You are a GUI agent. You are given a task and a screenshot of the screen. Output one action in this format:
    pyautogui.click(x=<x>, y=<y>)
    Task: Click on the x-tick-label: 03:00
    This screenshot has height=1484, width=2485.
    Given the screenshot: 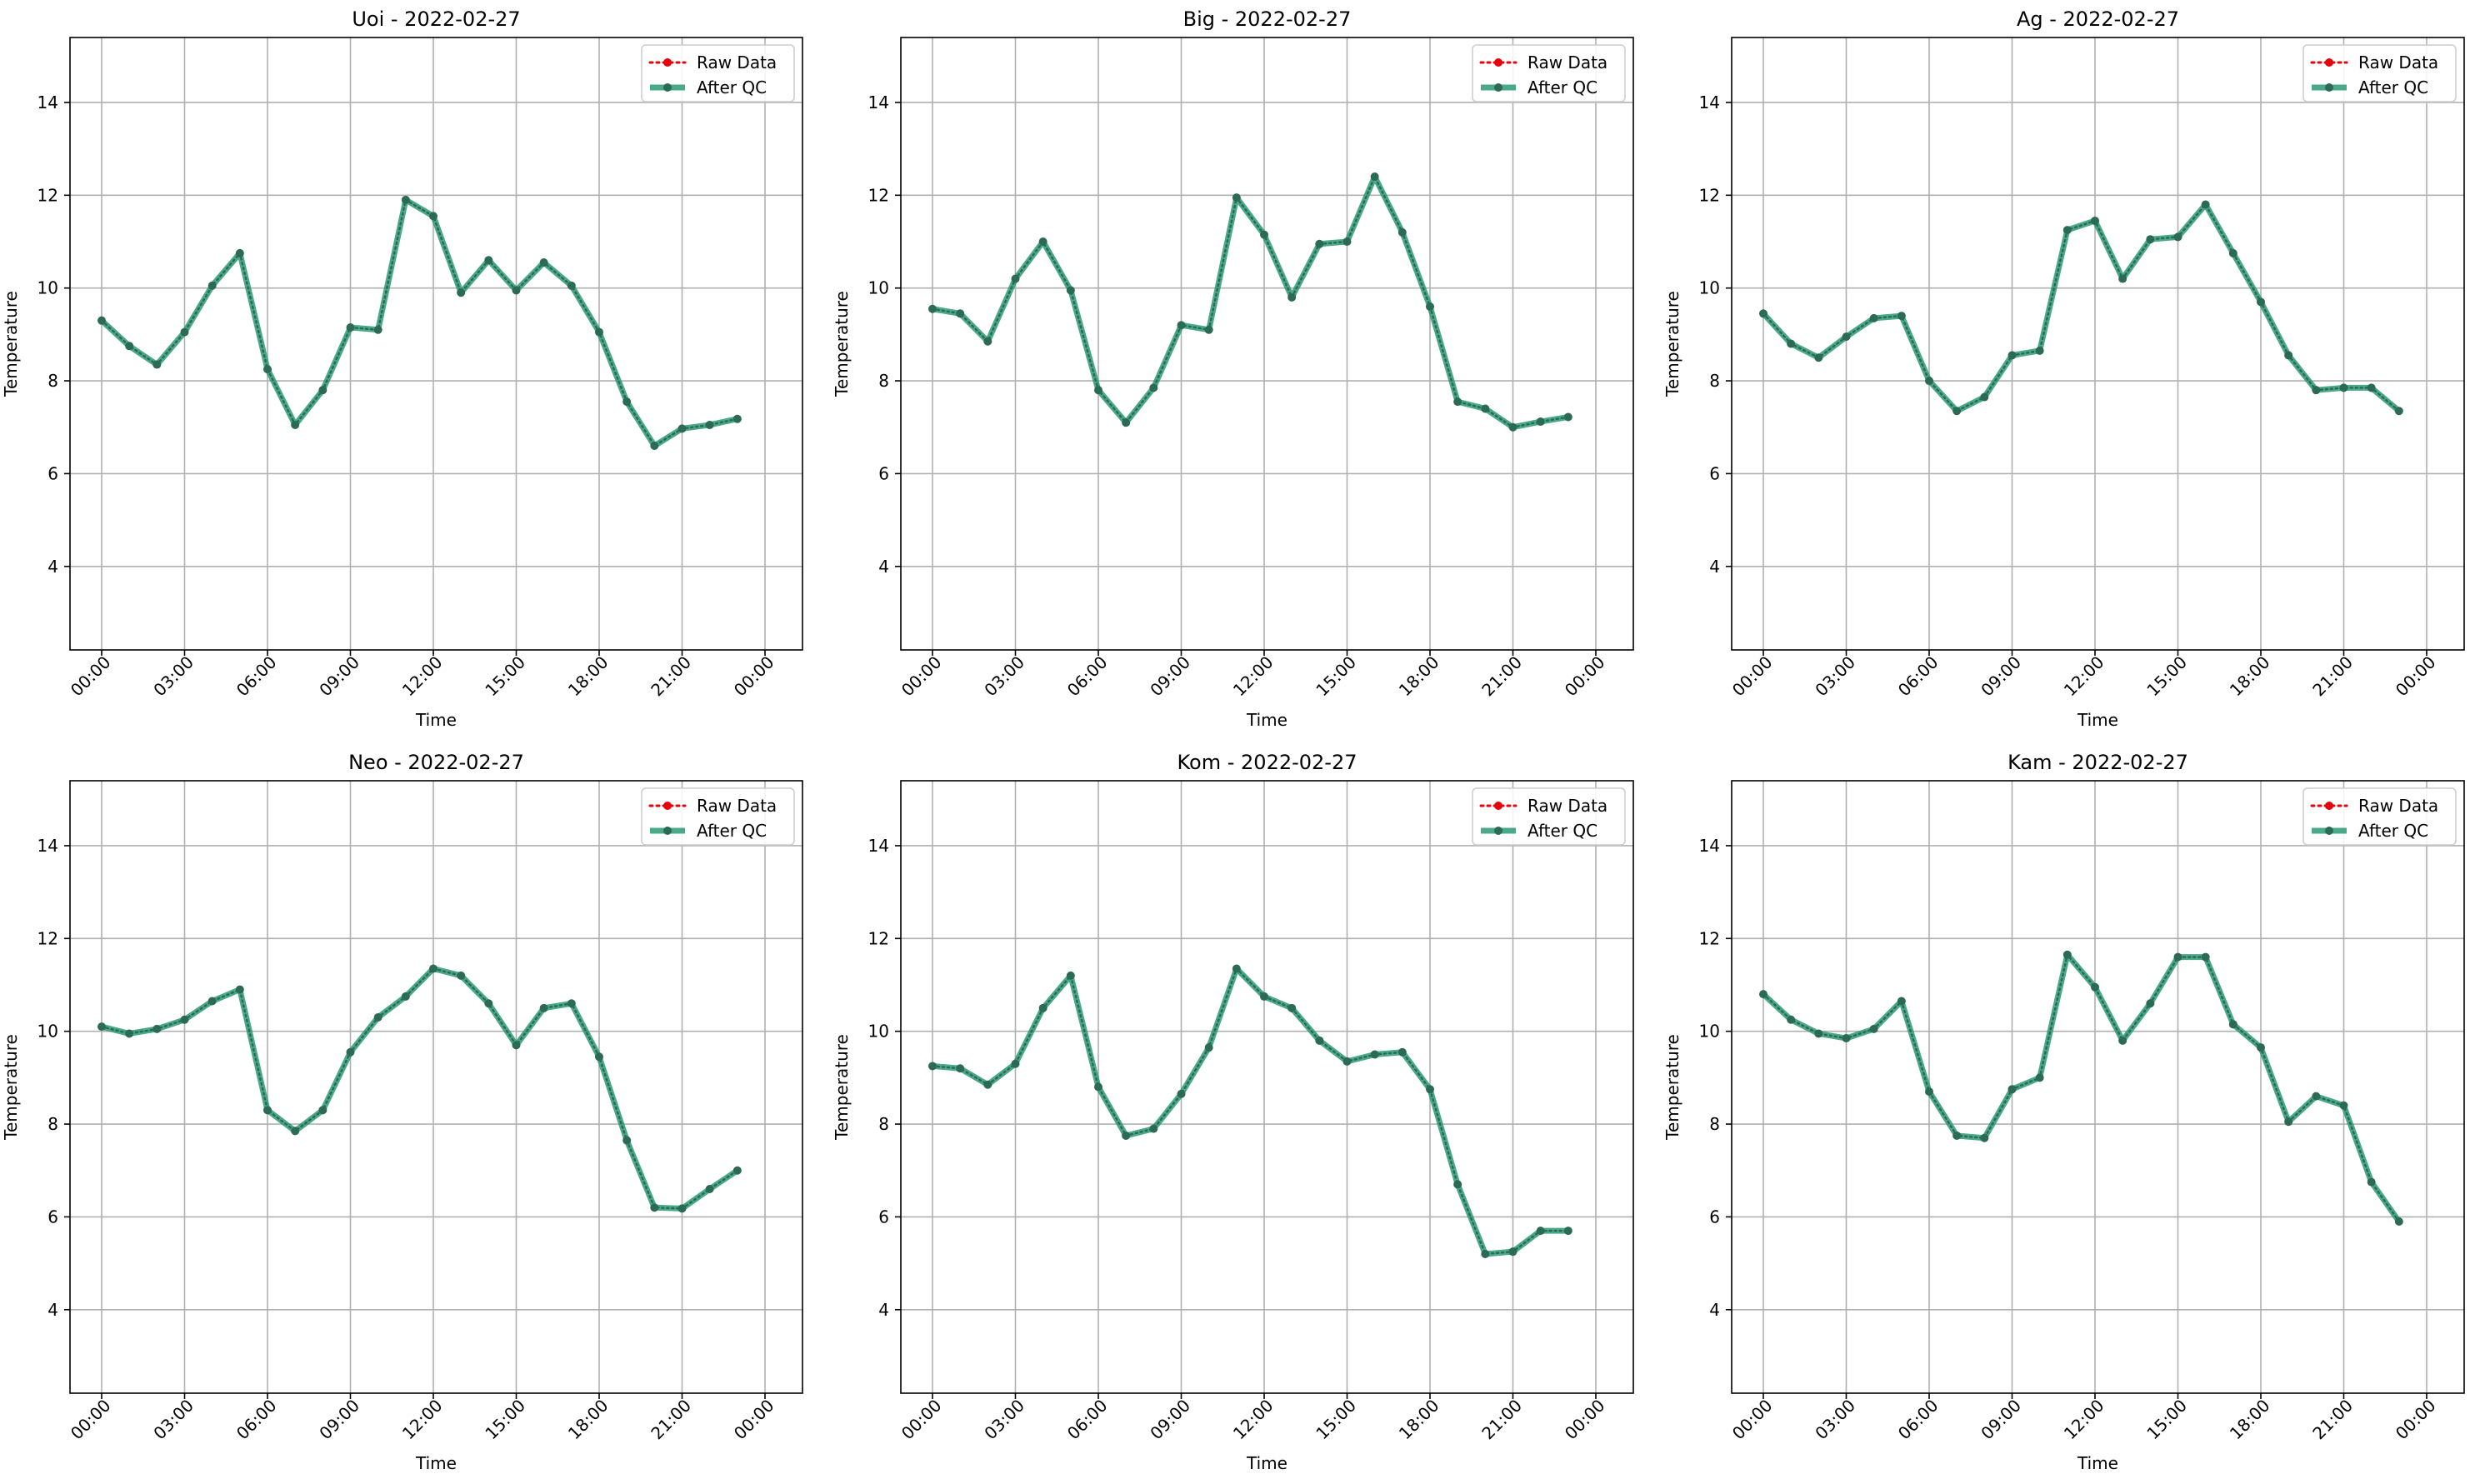 What is the action you would take?
    pyautogui.click(x=173, y=676)
    